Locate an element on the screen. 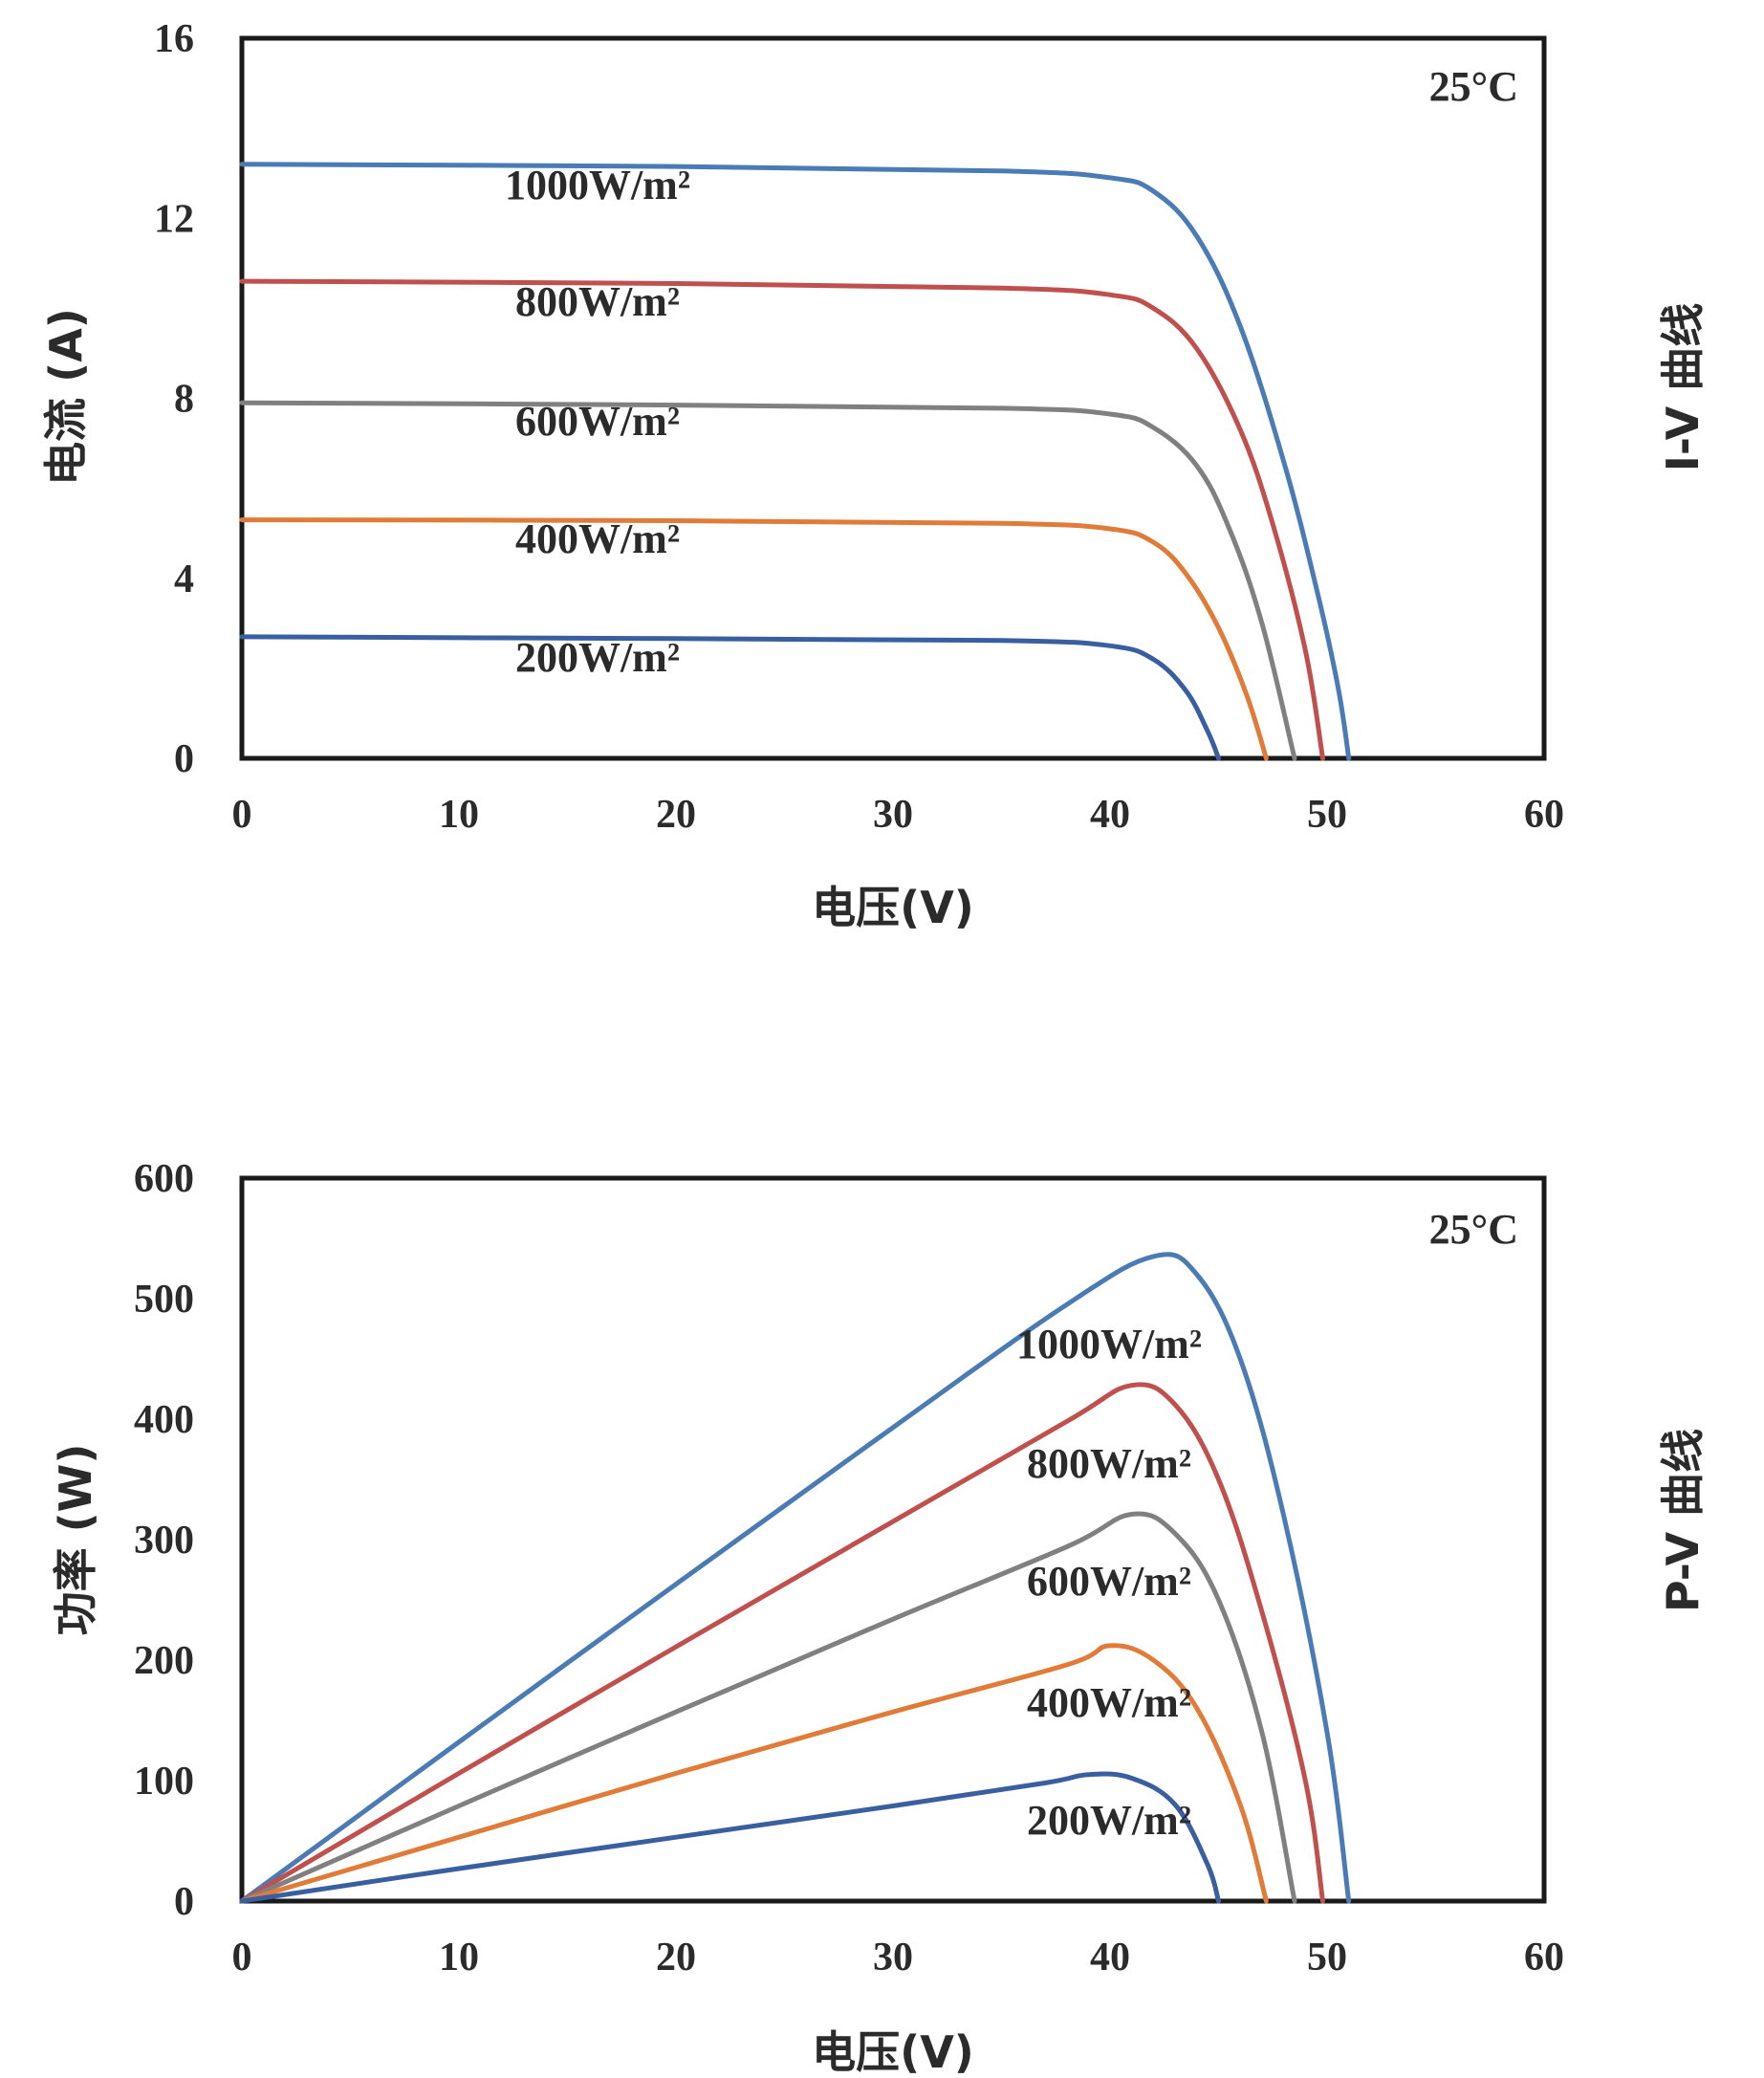 Image resolution: width=1764 pixels, height=2078 pixels. pv-y-tick-label: 0 is located at coordinates (184, 1902).